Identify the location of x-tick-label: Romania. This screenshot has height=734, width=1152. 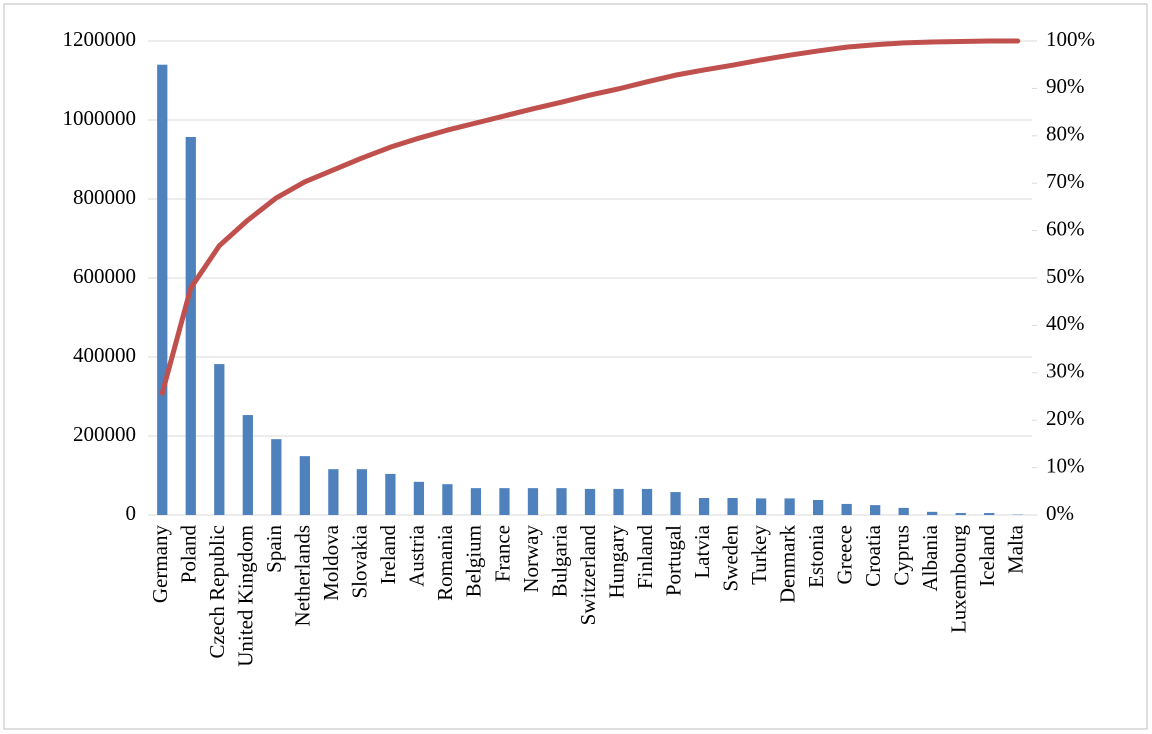
(445, 562).